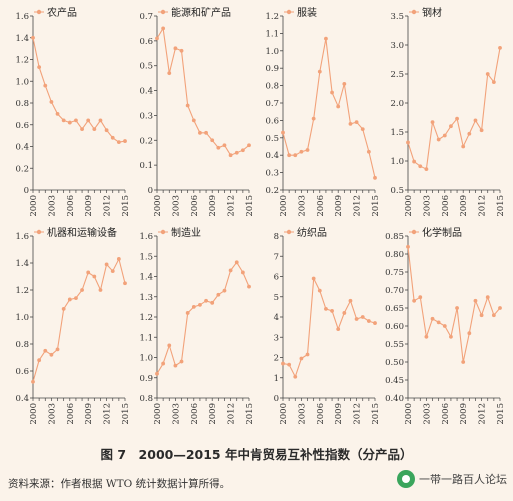 Image resolution: width=513 pixels, height=501 pixels. Describe the element at coordinates (62, 12) in the screenshot. I see `legend-label: 农产品` at that location.